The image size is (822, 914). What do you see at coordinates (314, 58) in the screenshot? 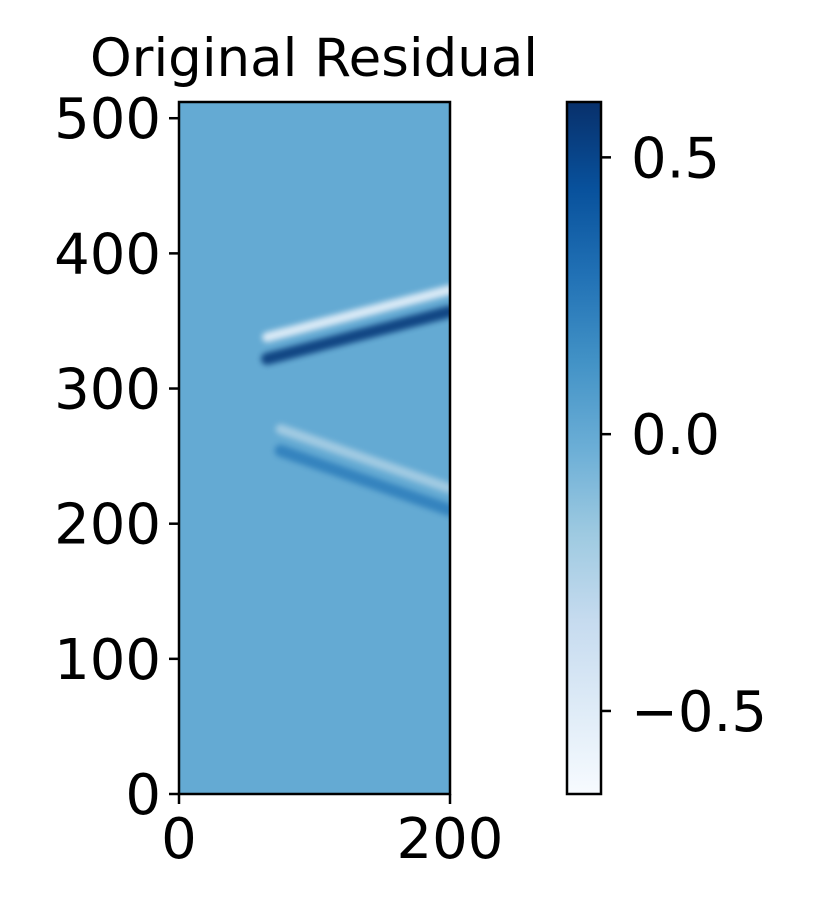
I see `chart-title: Original Residual` at bounding box center [314, 58].